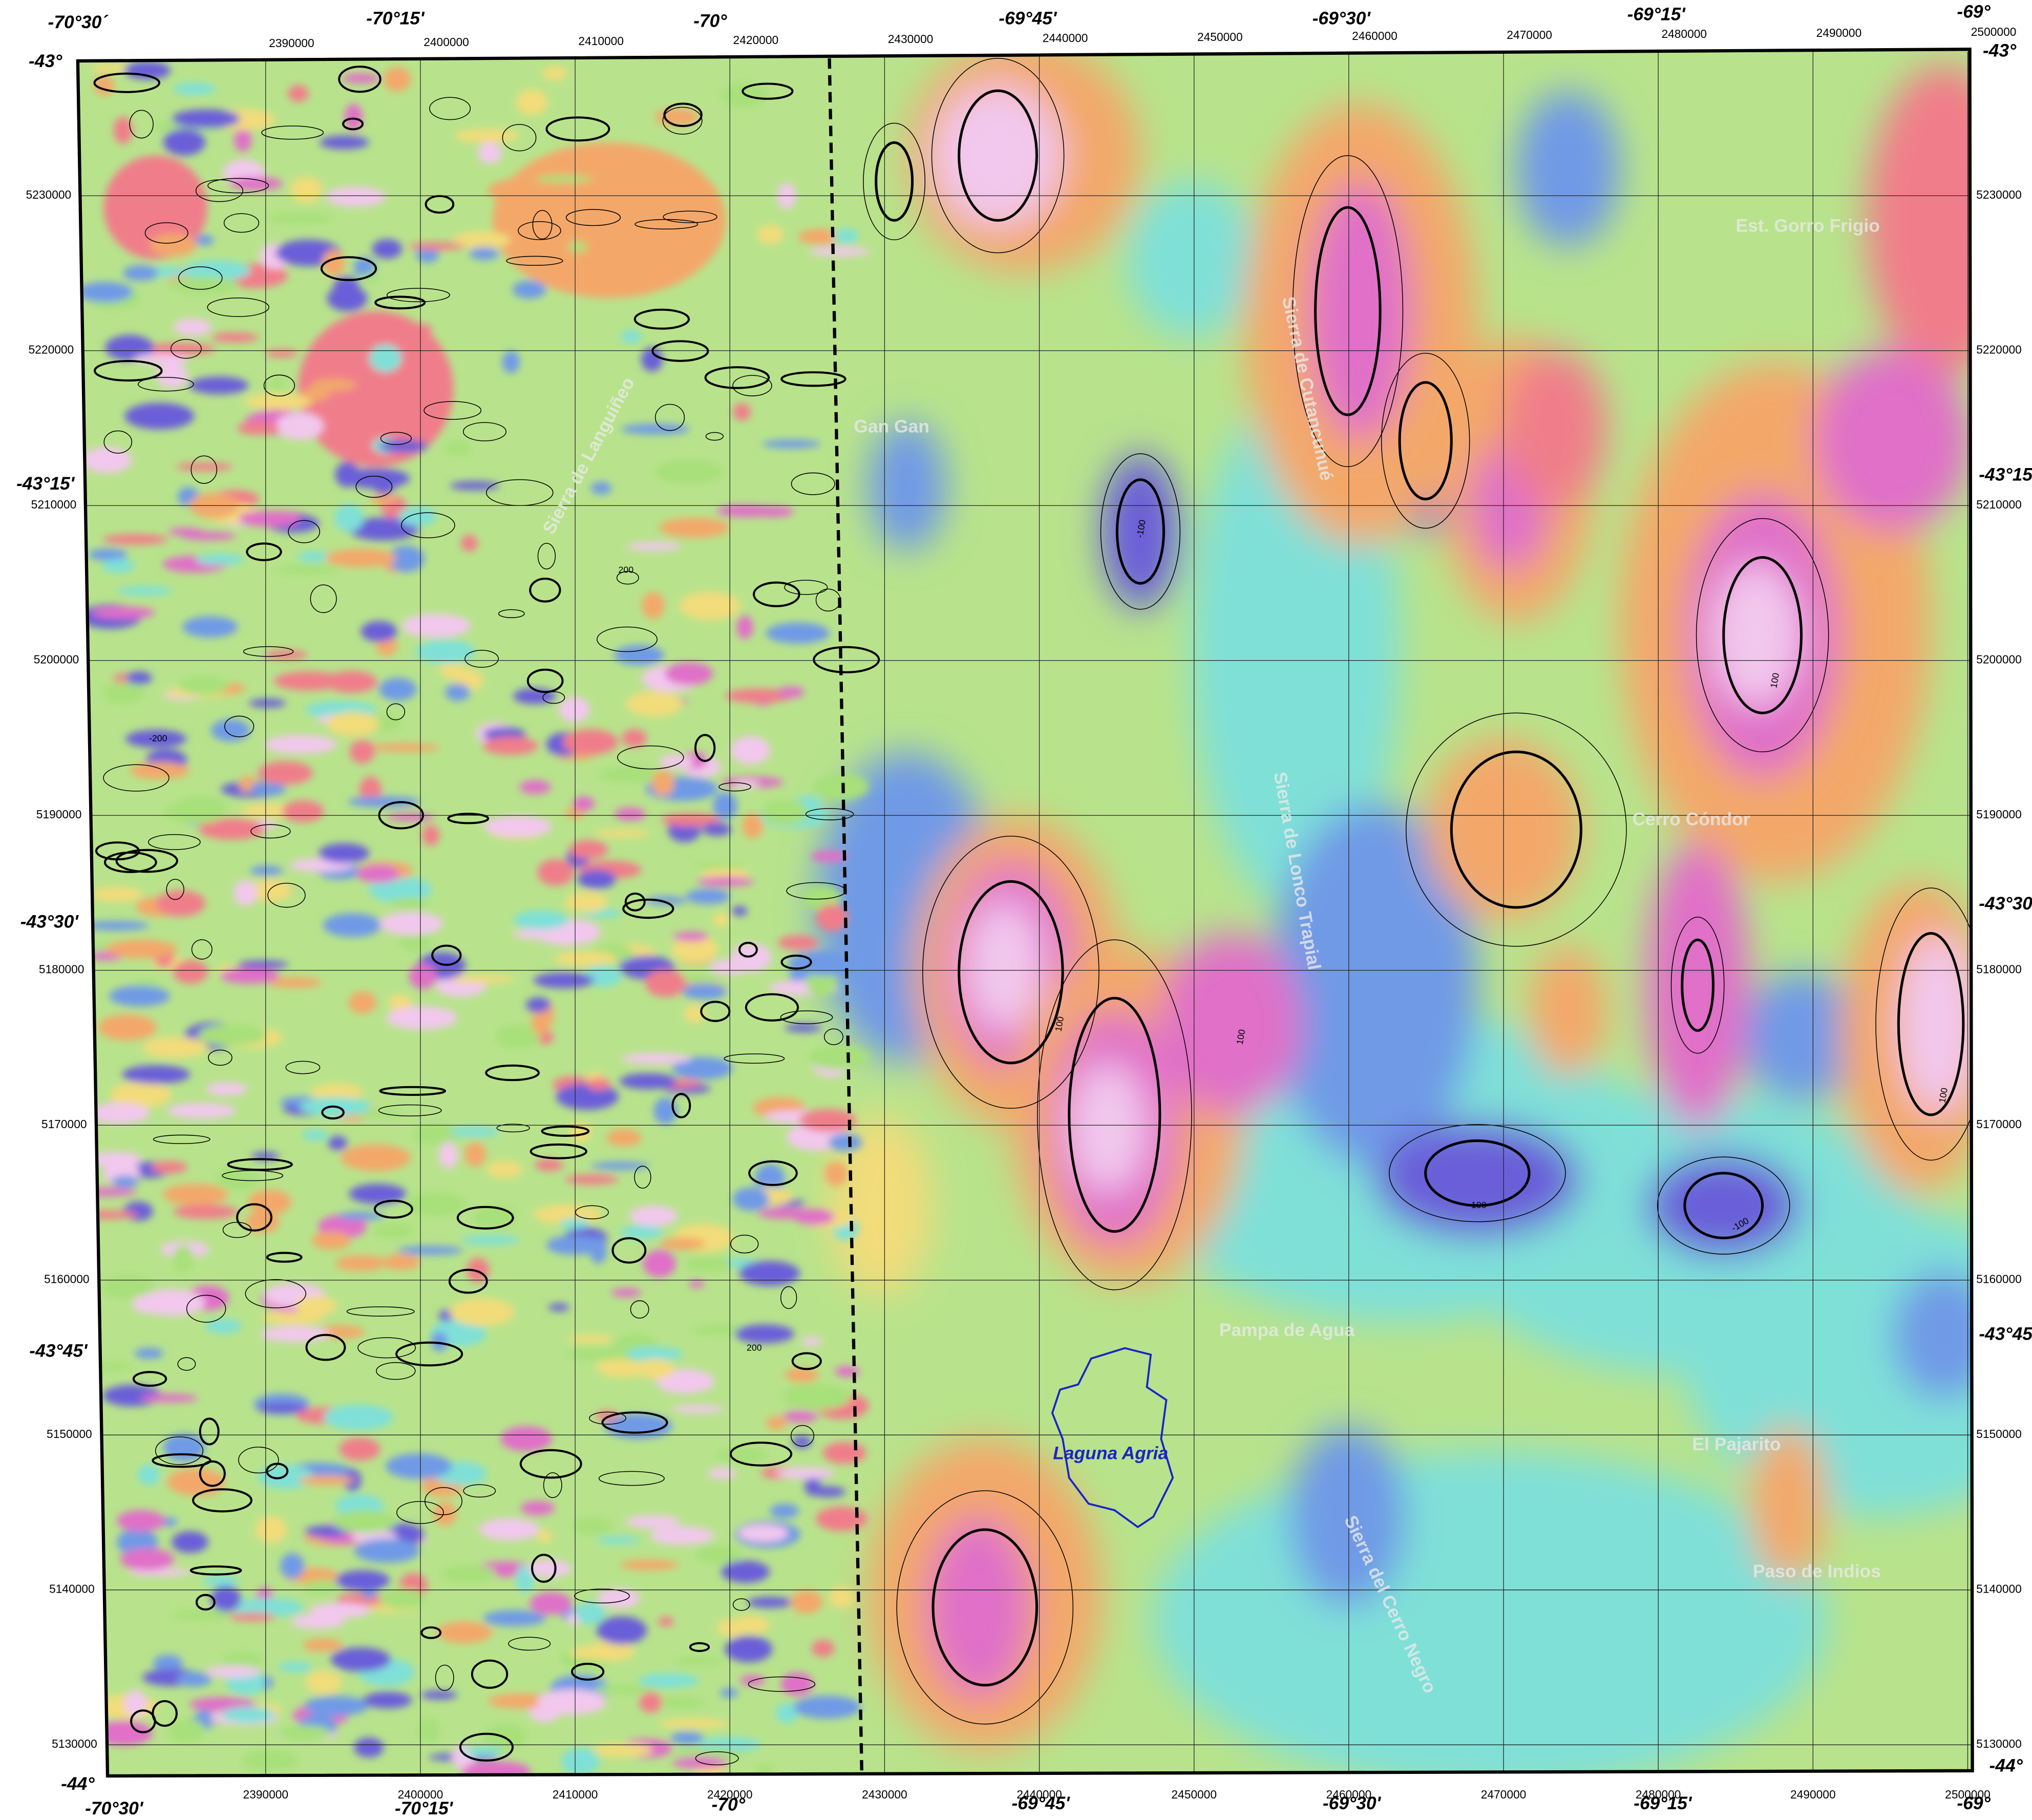 Image resolution: width=2032 pixels, height=1820 pixels. Describe the element at coordinates (79, 22) in the screenshot. I see `longitude-label-top: -70°30´` at that location.